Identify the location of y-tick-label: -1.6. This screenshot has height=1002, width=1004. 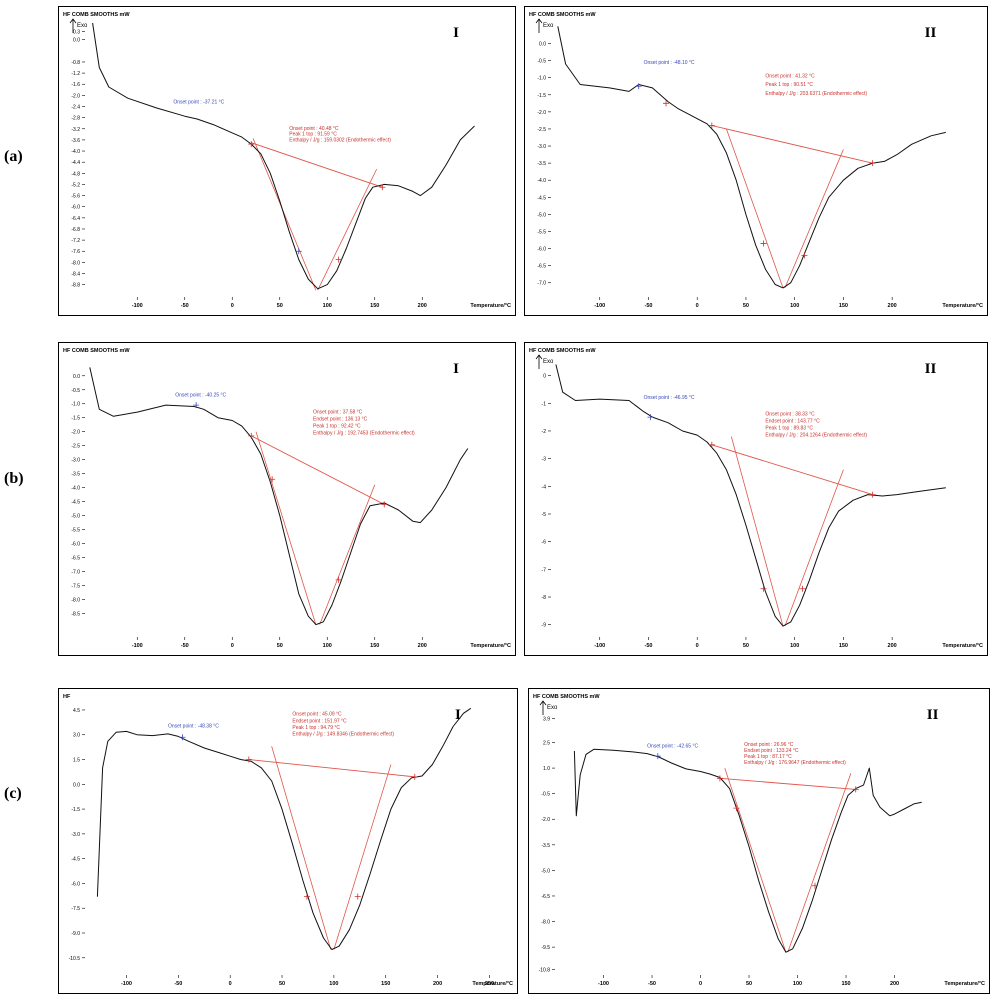
(75, 85).